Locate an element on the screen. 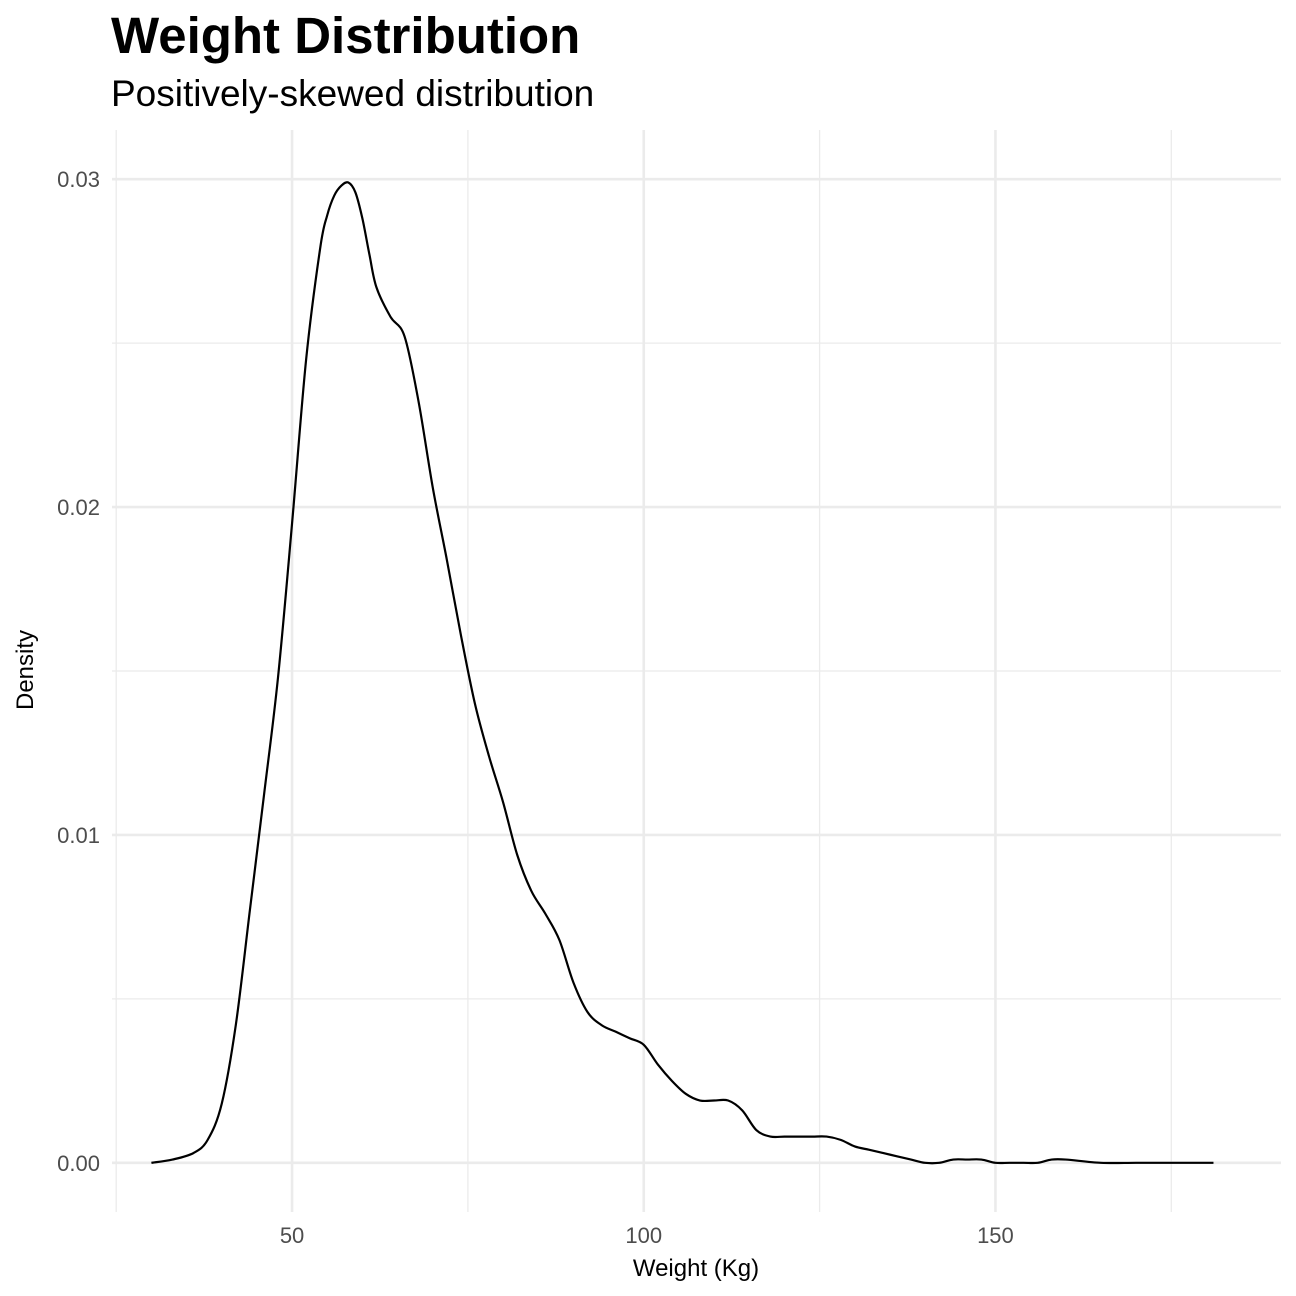 This screenshot has height=1296, width=1296. x-axis-ticks: 50 100 150 is located at coordinates (647, 1235).